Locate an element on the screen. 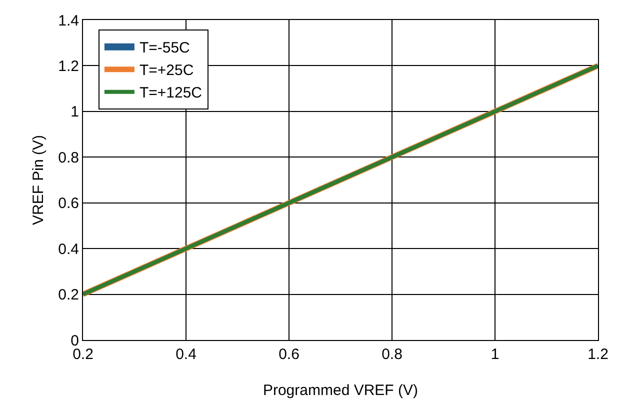 The width and height of the screenshot is (620, 406). legend-label: T=-55C is located at coordinates (164, 48).